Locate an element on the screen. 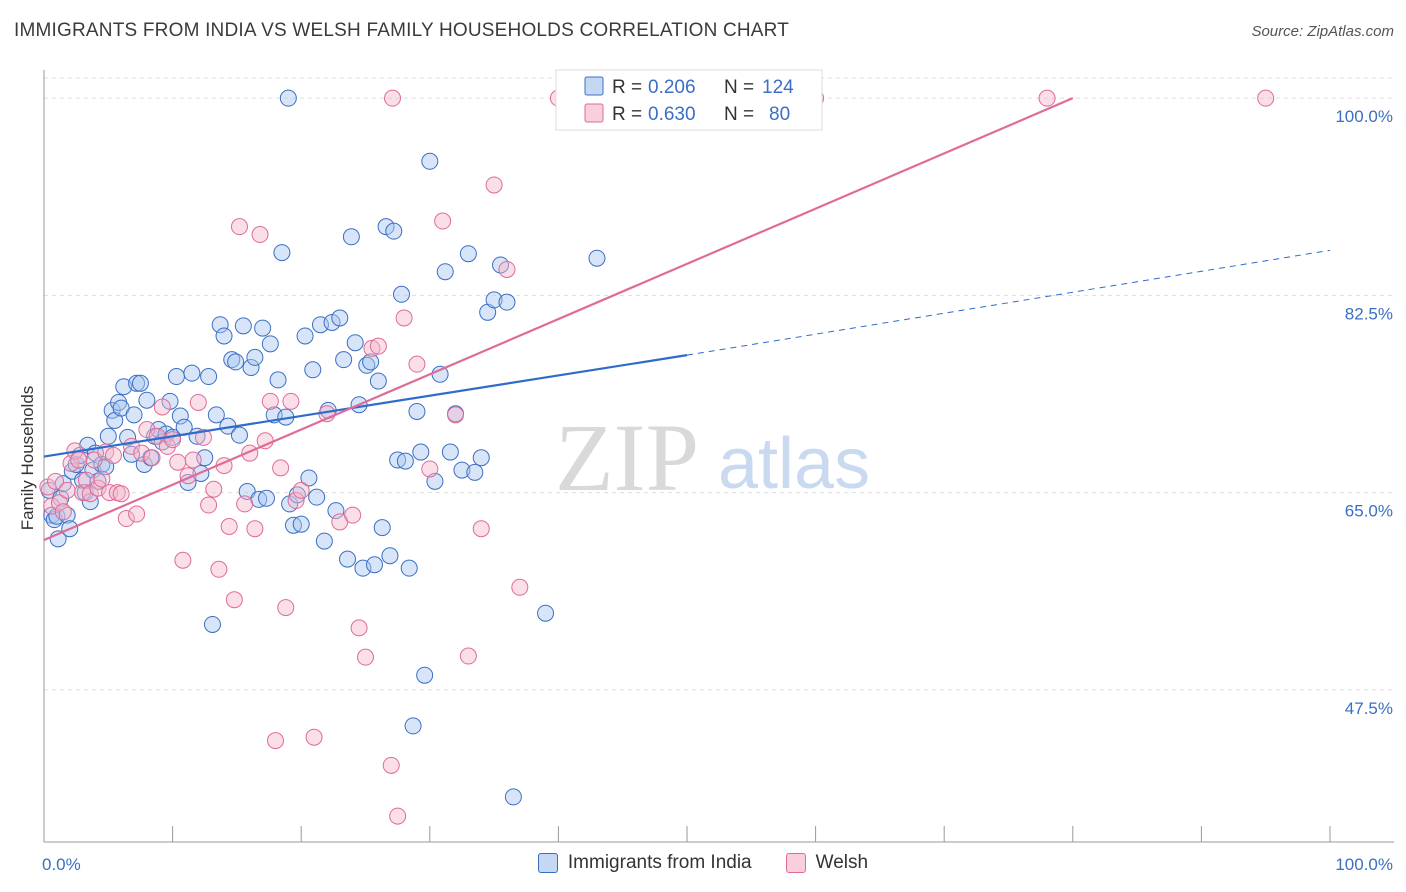 The image size is (1406, 892). legend-label-welsh: Welsh is located at coordinates (842, 862).